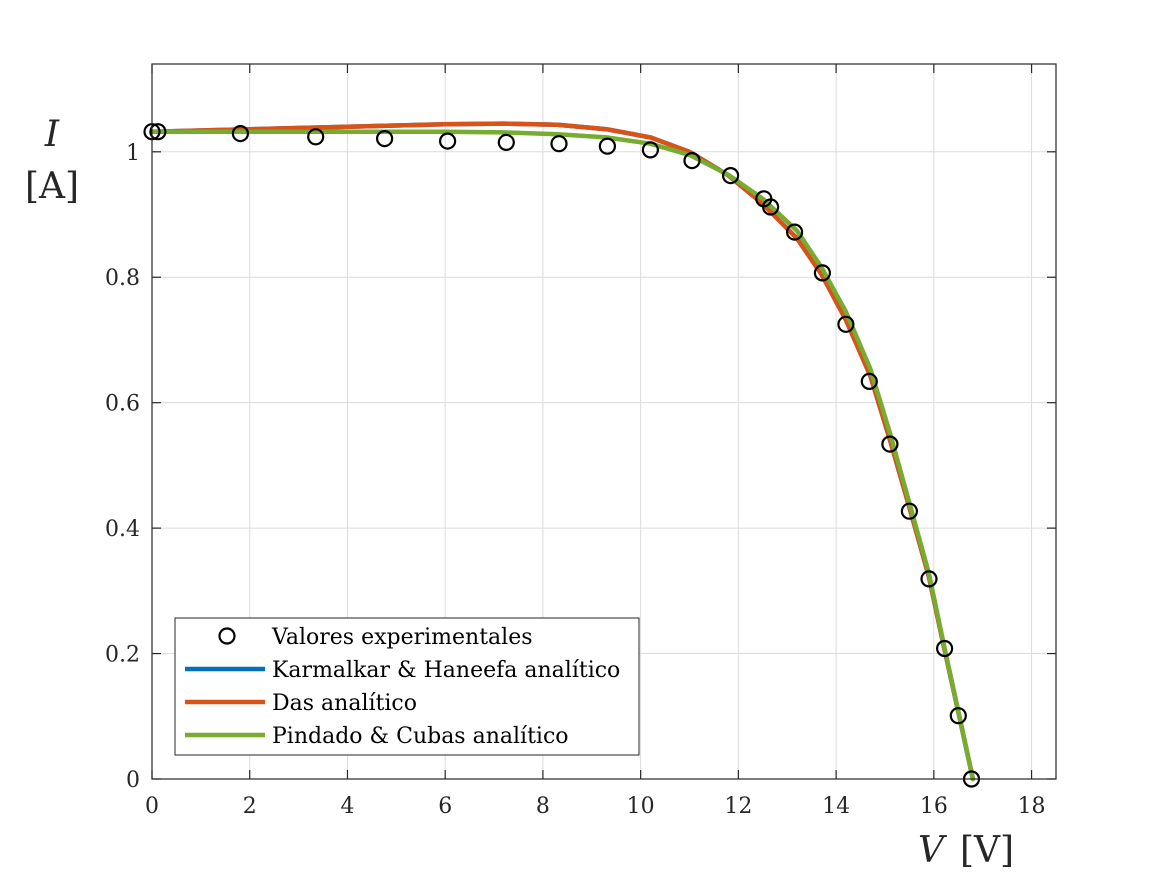 The height and width of the screenshot is (875, 1167). Describe the element at coordinates (344, 703) in the screenshot. I see `legend-label-das: Das analítico` at that location.